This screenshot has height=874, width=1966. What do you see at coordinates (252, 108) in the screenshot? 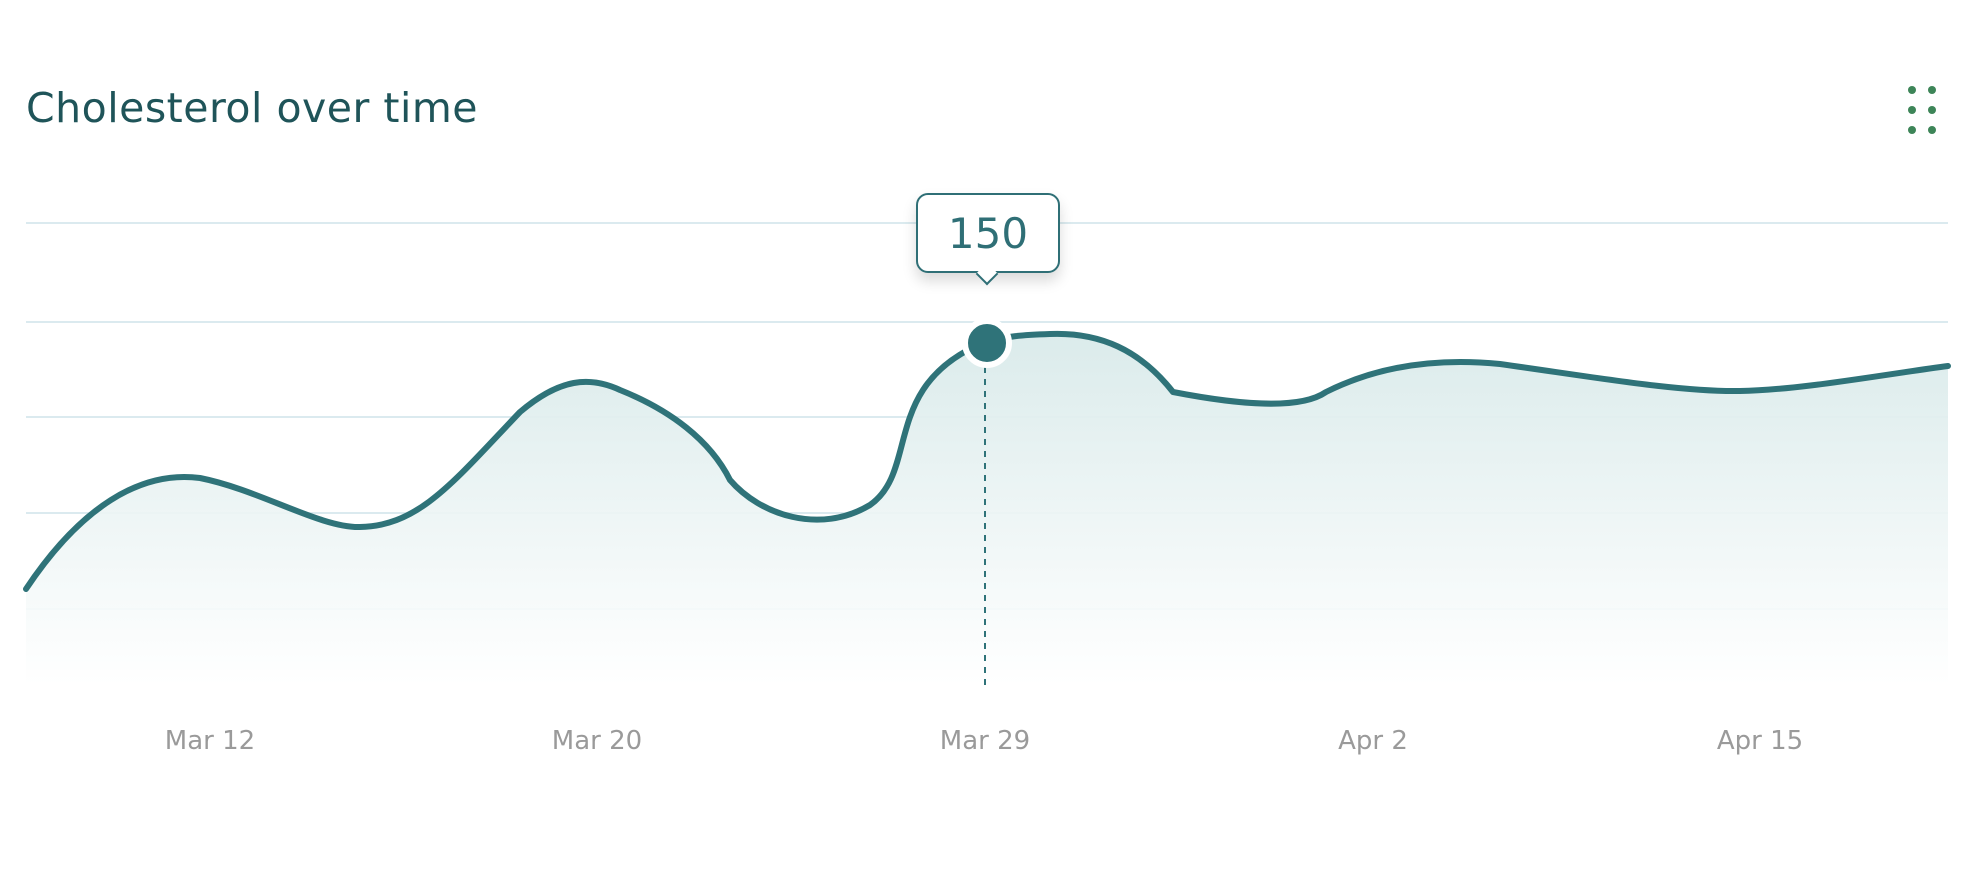
I see `chart-title: Cholesterol over time` at bounding box center [252, 108].